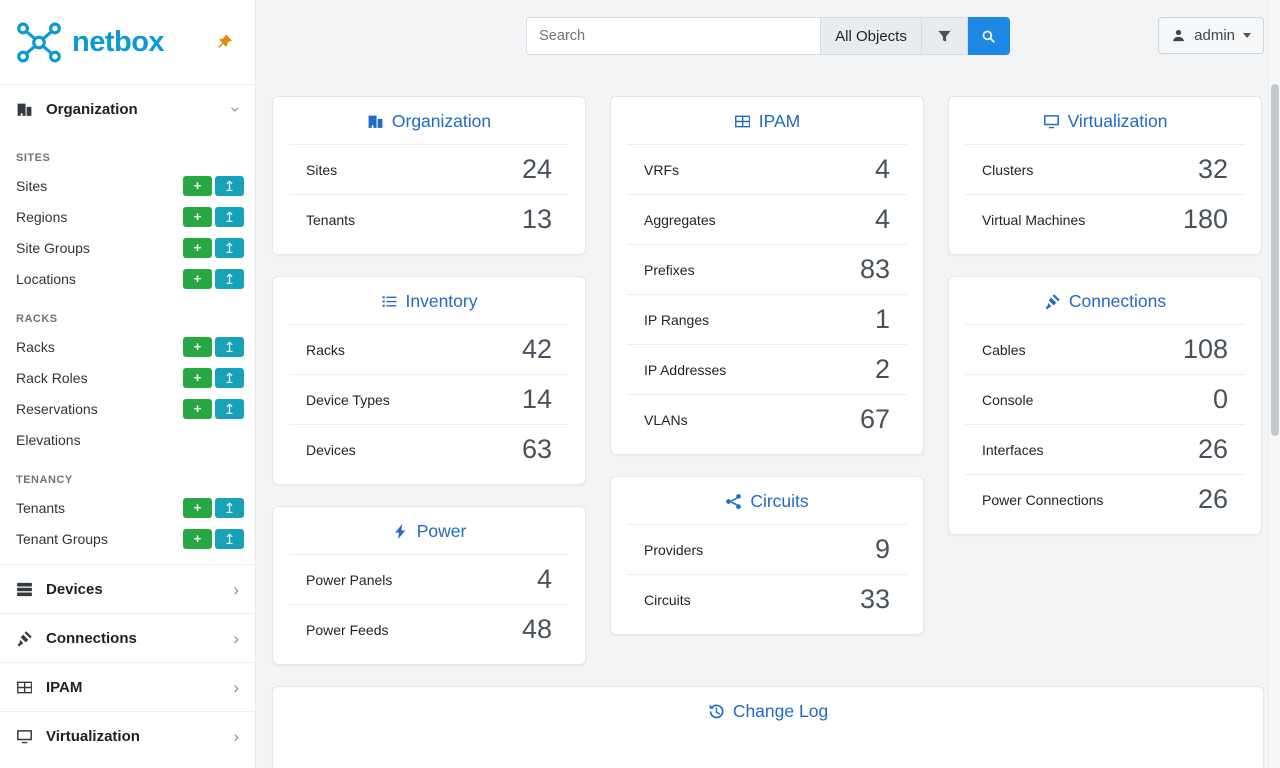  Describe the element at coordinates (62, 538) in the screenshot. I see `sidebar-item-label: Tenant Groups` at that location.